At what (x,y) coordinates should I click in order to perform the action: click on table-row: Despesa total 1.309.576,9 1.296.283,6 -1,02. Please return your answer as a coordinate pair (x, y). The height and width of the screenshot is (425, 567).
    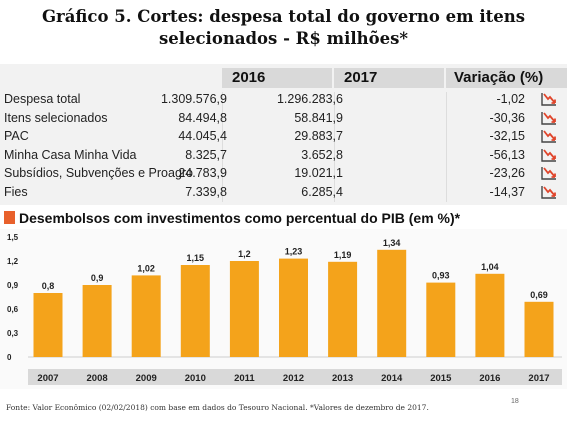
    Looking at the image, I should click on (283, 99).